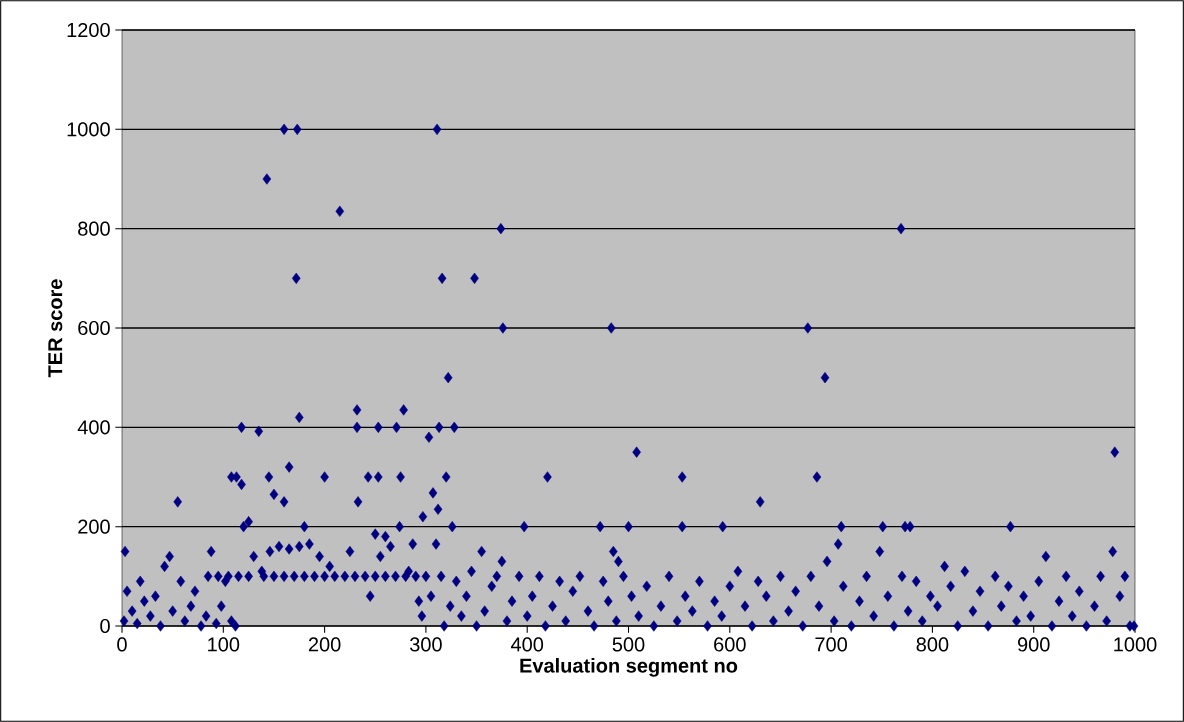 The image size is (1184, 722). Describe the element at coordinates (122, 644) in the screenshot. I see `x-tick-label: 0` at that location.